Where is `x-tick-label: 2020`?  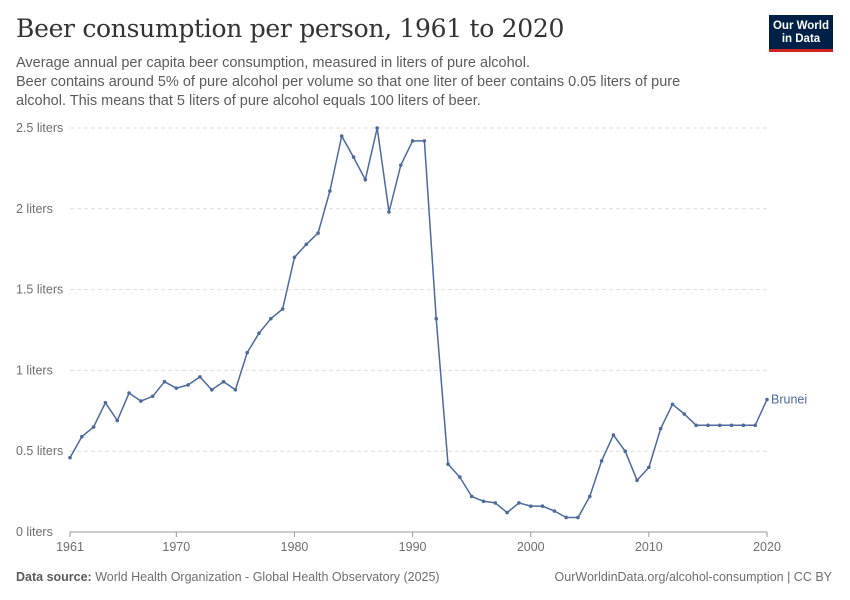
x-tick-label: 2020 is located at coordinates (767, 547).